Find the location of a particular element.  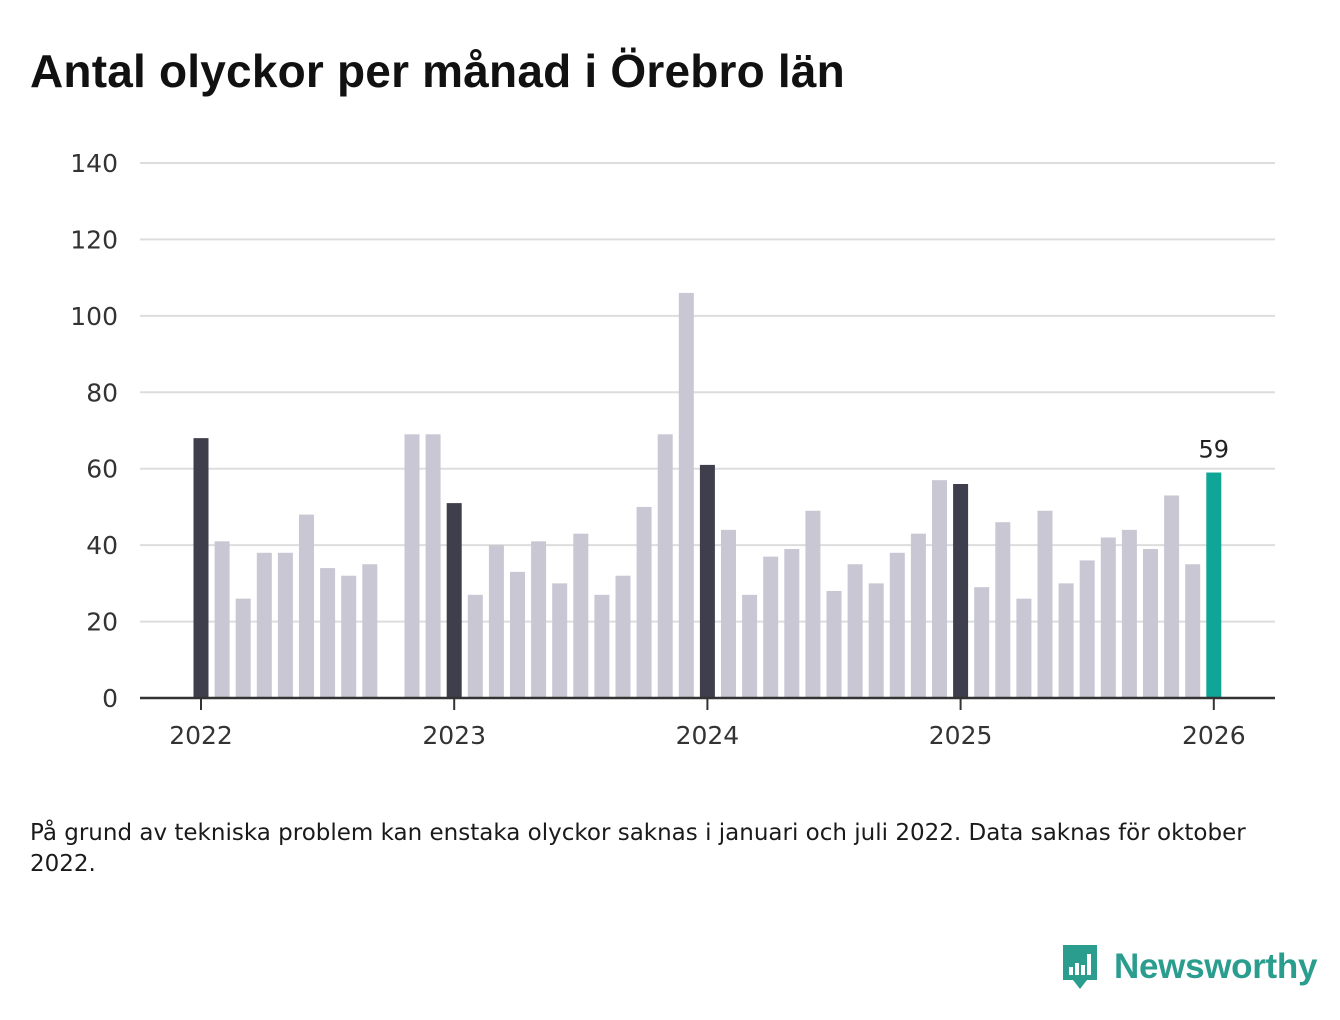

x-tick-label-2023: 2023 is located at coordinates (454, 735).